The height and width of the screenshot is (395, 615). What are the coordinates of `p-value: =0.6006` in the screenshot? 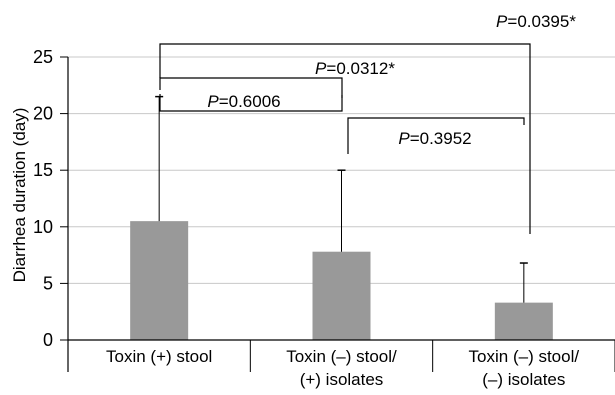 It's located at (250, 101).